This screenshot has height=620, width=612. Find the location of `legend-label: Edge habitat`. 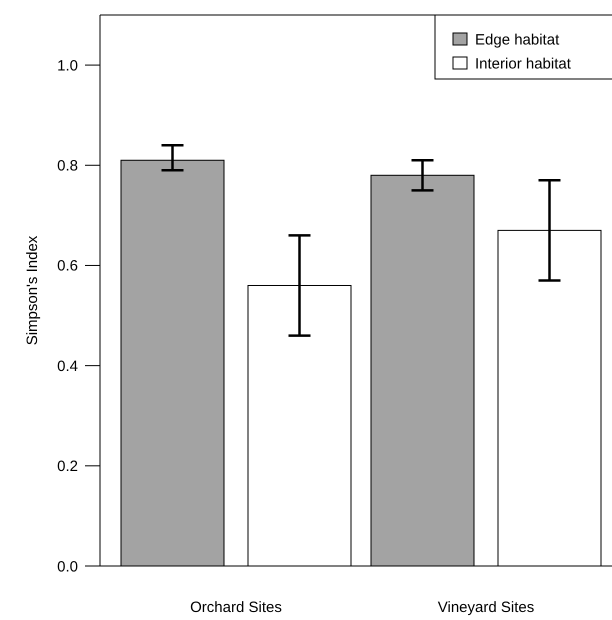

legend-label: Edge habitat is located at coordinates (517, 39).